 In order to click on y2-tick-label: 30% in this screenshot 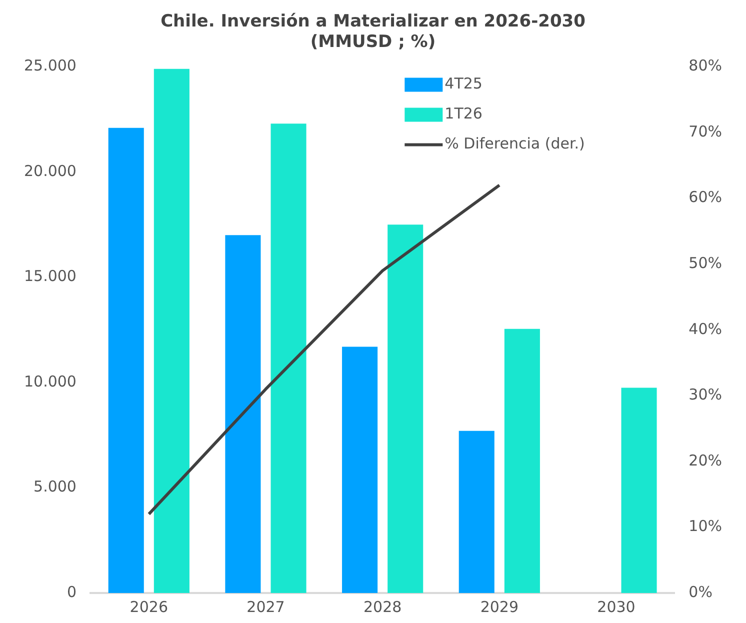, I will do `click(705, 395)`.